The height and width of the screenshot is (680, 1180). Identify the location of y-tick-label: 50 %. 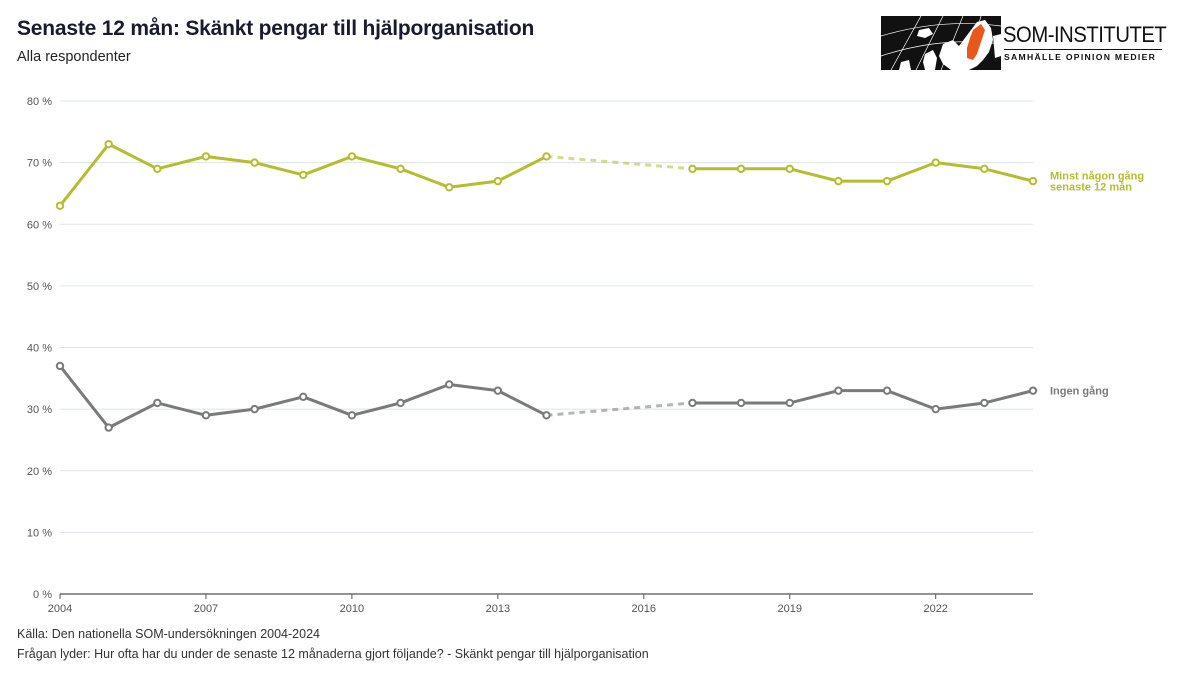
(39, 287).